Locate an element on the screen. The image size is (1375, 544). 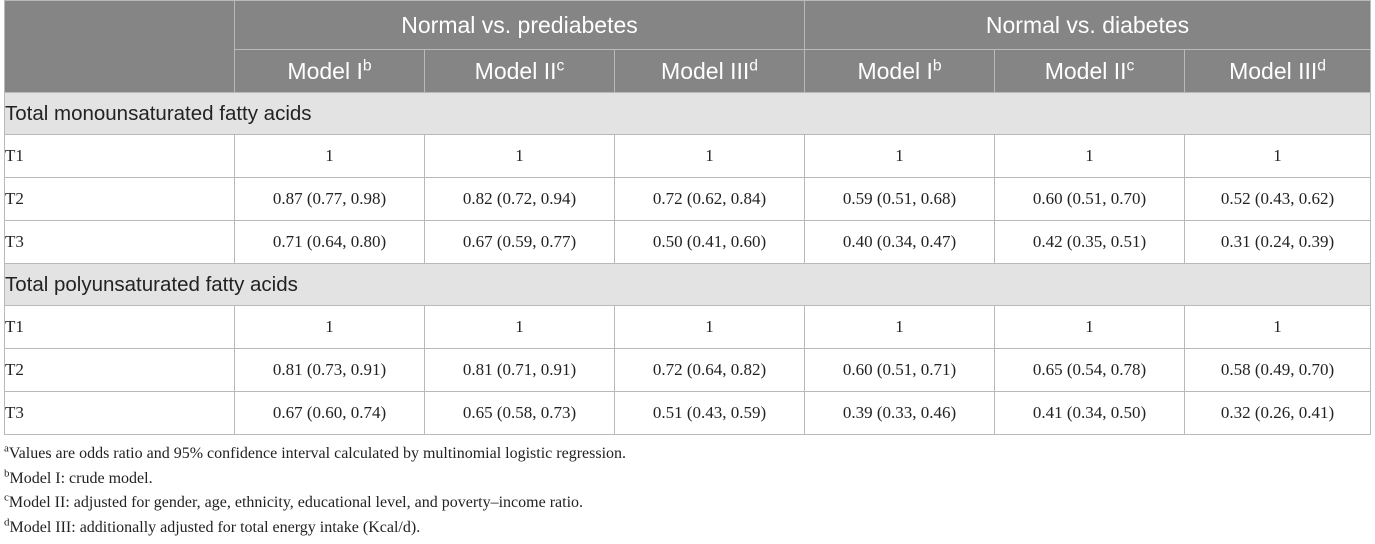
table-cell: 0.41 (0.34, 0.50) is located at coordinates (1090, 413).